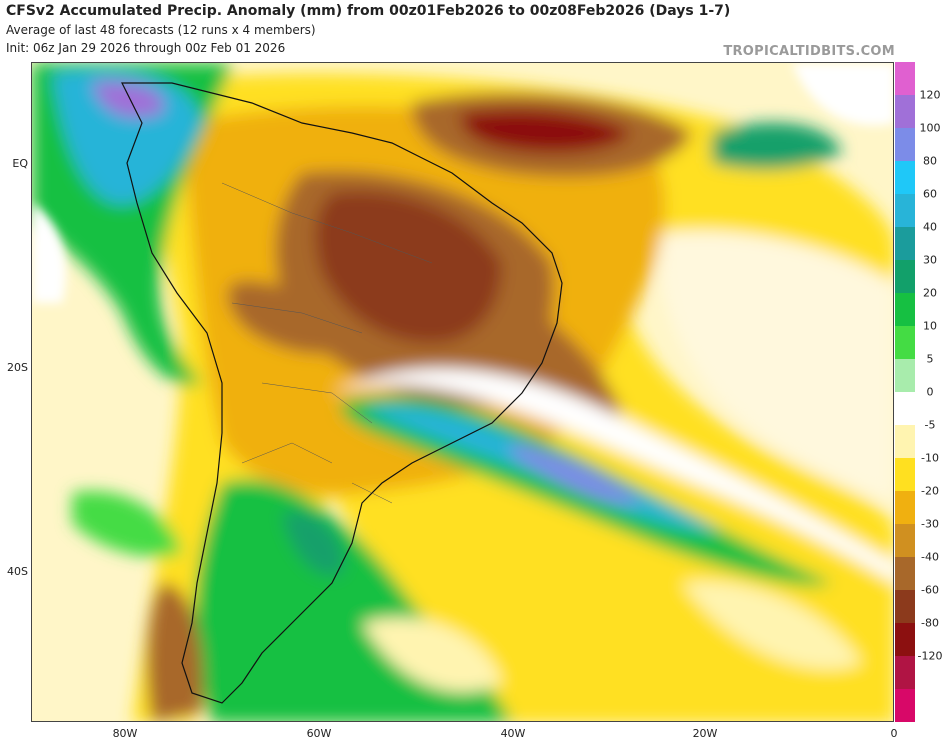  I want to click on colorbar-label: 100, so click(930, 128).